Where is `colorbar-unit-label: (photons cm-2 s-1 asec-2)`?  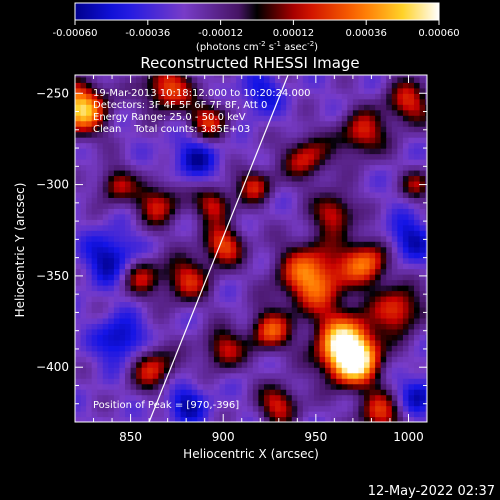
colorbar-unit-label: (photons cm-2 s-1 asec-2) is located at coordinates (257, 46).